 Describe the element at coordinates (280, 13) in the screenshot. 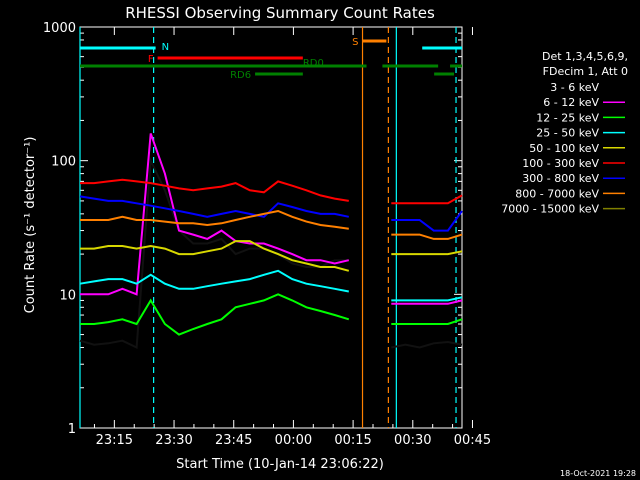

I see `chart-title: RHESSI Observing Summary Count Rates` at that location.